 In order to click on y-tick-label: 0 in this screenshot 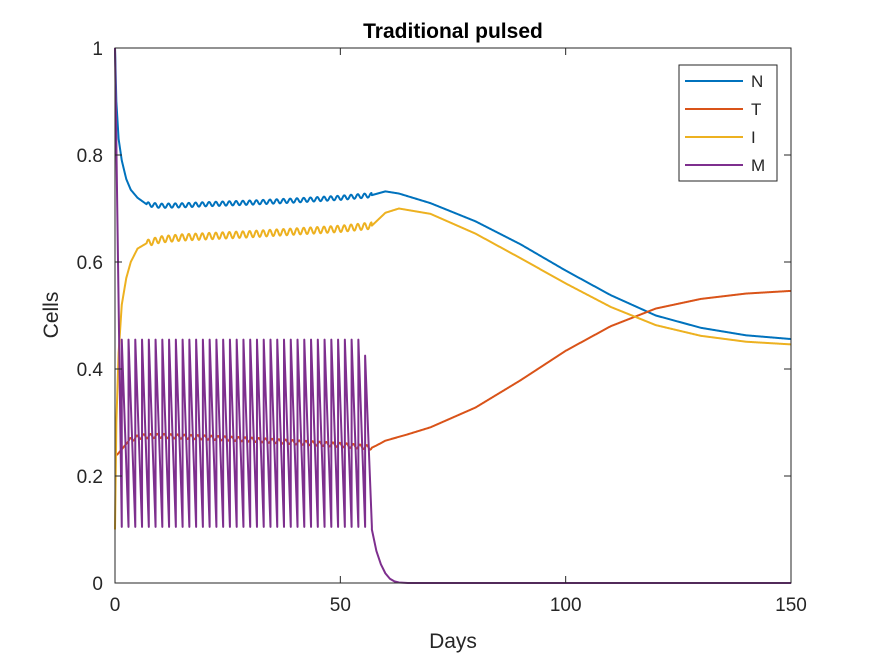, I will do `click(97, 584)`.